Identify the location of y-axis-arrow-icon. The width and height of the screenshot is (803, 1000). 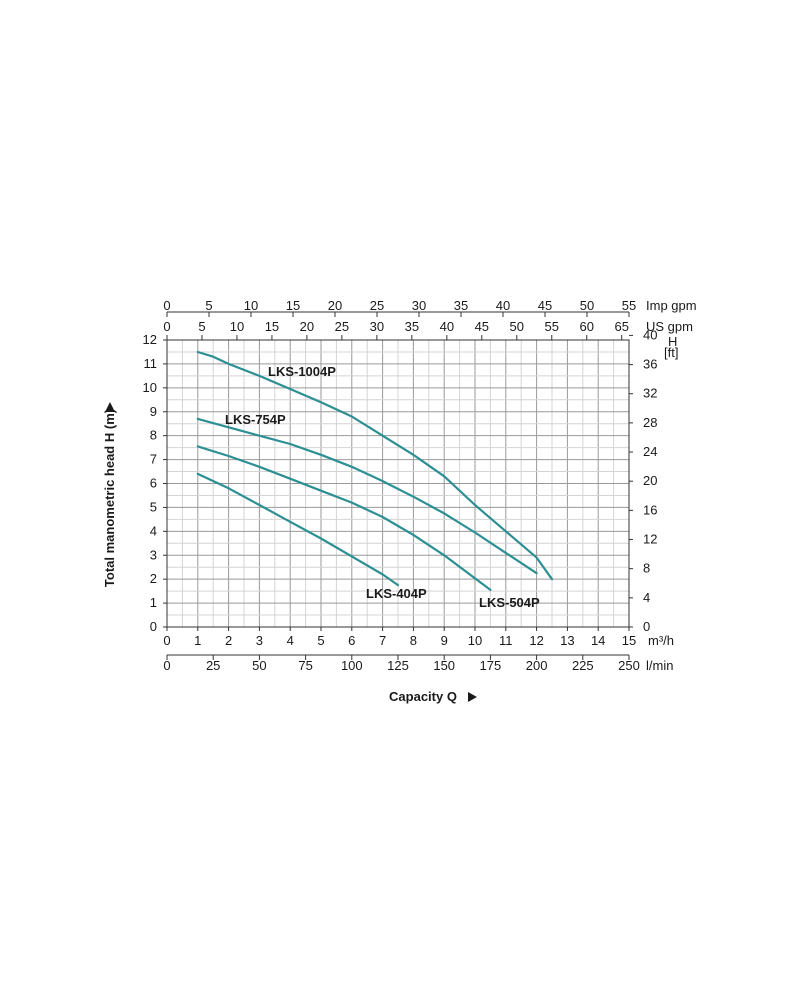
(110, 407).